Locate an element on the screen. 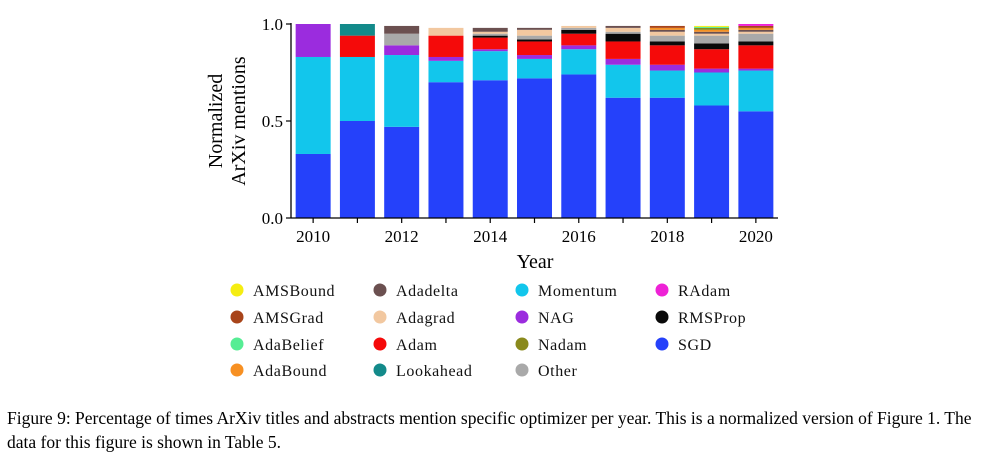 The image size is (987, 465). bar-2020-adam is located at coordinates (756, 57).